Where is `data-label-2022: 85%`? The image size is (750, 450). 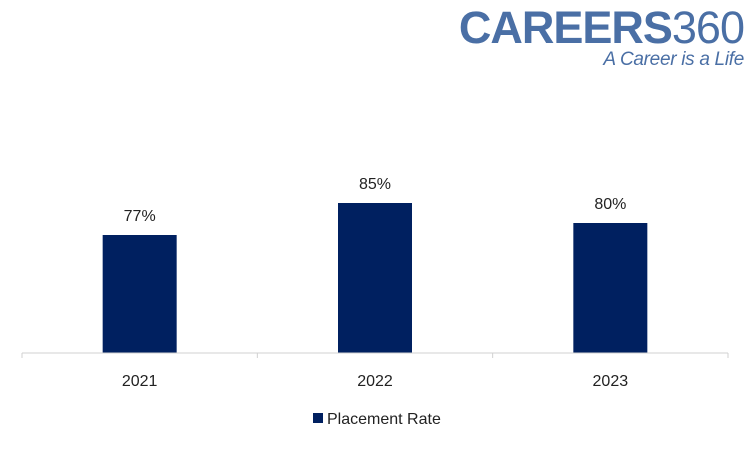 data-label-2022: 85% is located at coordinates (375, 184).